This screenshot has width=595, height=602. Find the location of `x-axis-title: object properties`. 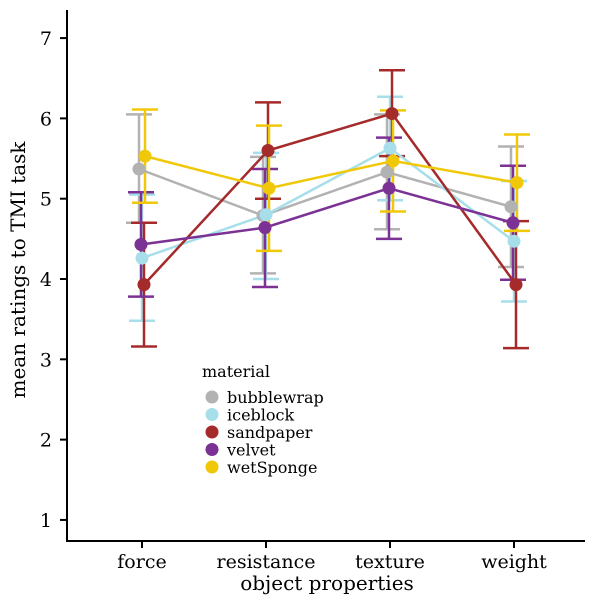

x-axis-title: object properties is located at coordinates (327, 583).